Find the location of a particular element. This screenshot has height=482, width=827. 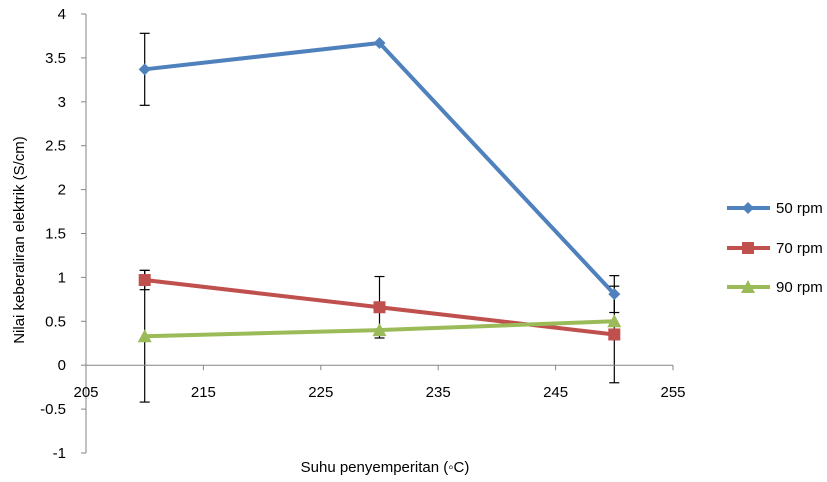

legend-item: 90 rpm is located at coordinates (775, 287).